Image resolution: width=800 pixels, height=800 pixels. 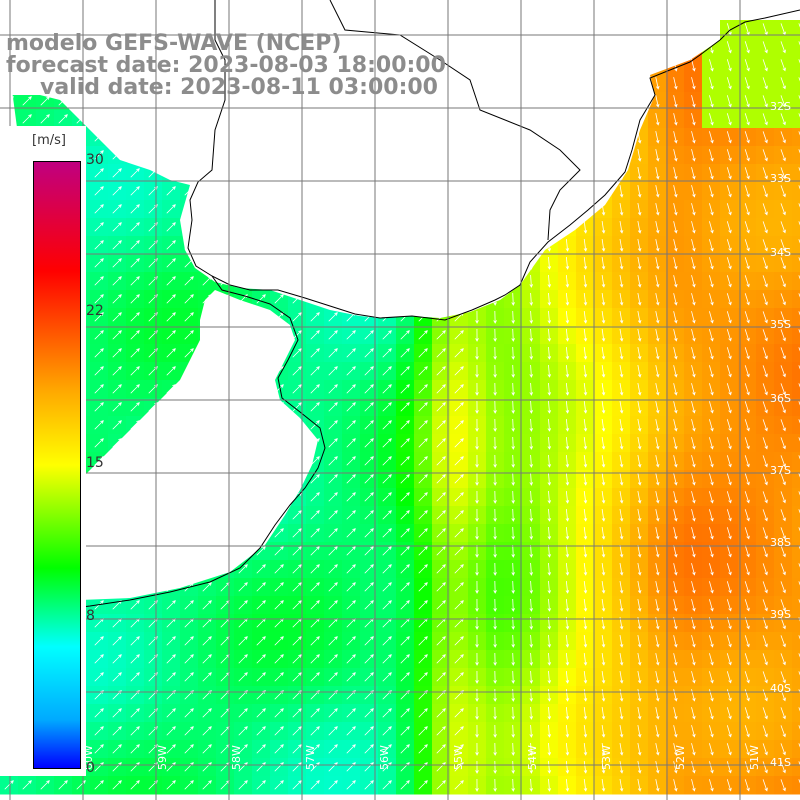 I want to click on map-title-model: modelo GEFS-WAVE (NCEP), so click(x=174, y=43).